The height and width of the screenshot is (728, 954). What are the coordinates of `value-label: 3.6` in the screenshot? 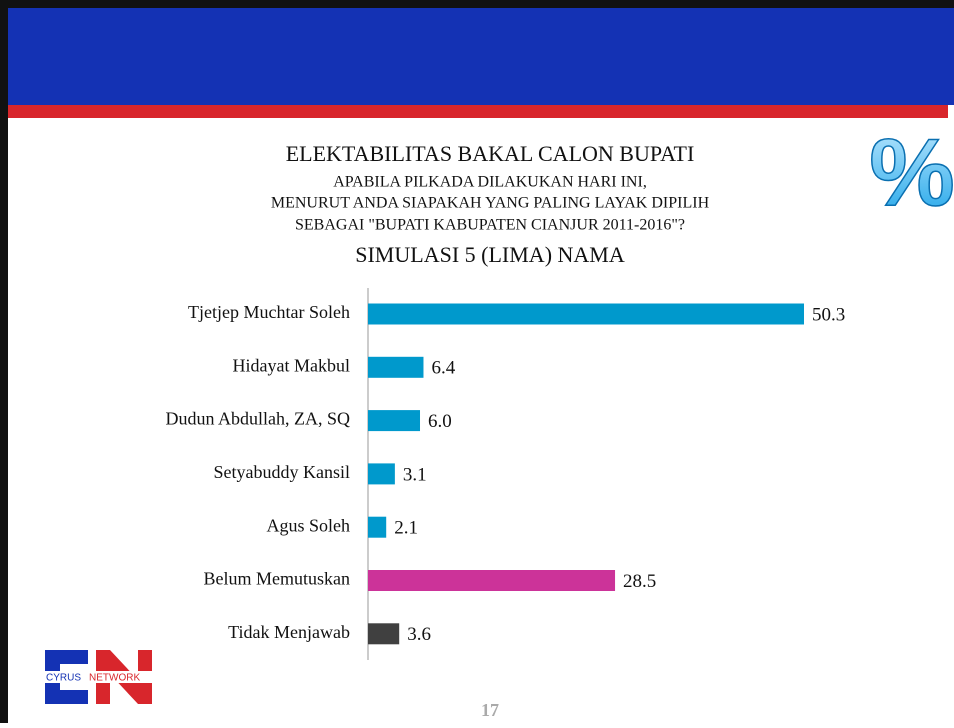 It's located at (419, 634).